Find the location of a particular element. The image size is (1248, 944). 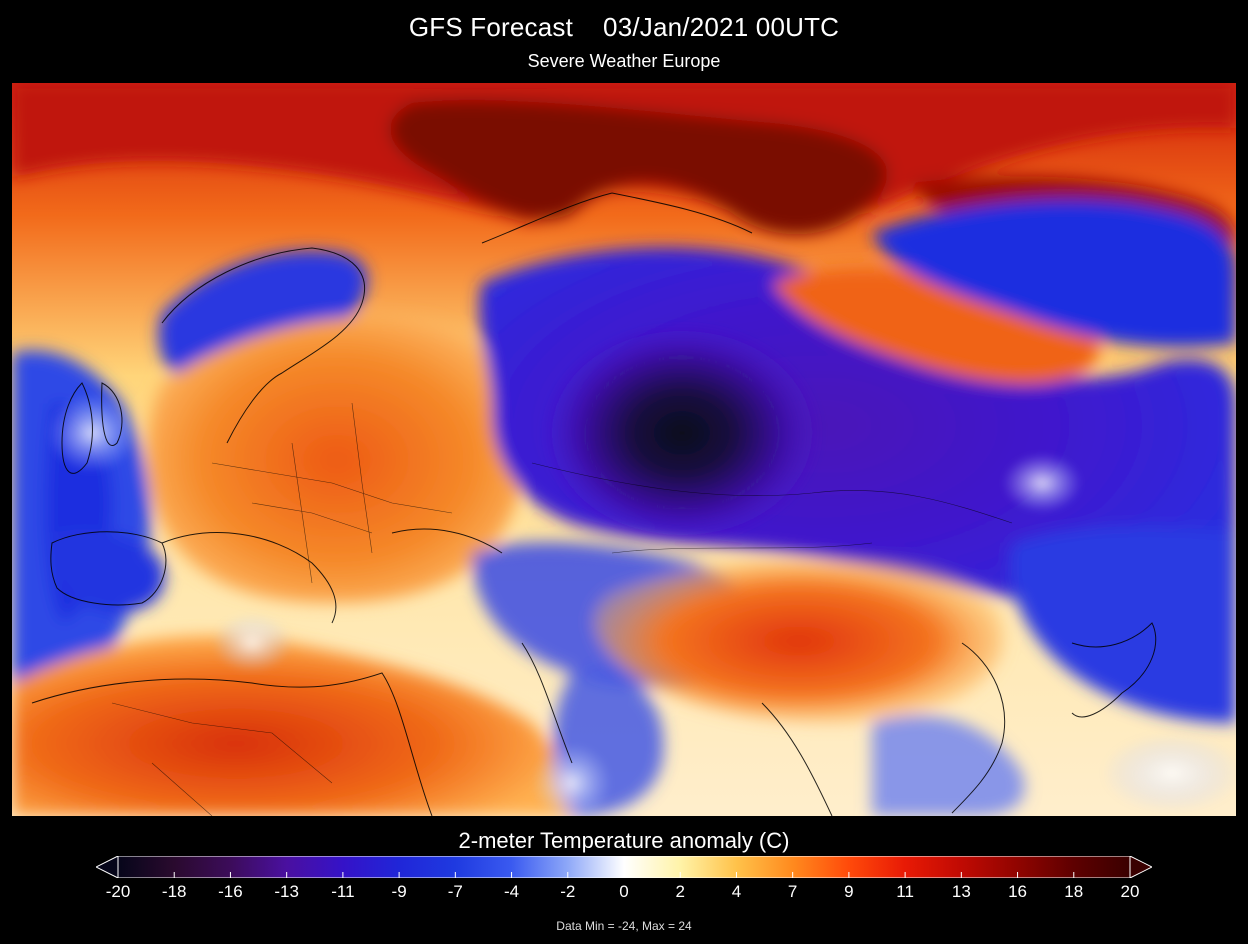

colorbar-tick-label: -11 is located at coordinates (343, 891).